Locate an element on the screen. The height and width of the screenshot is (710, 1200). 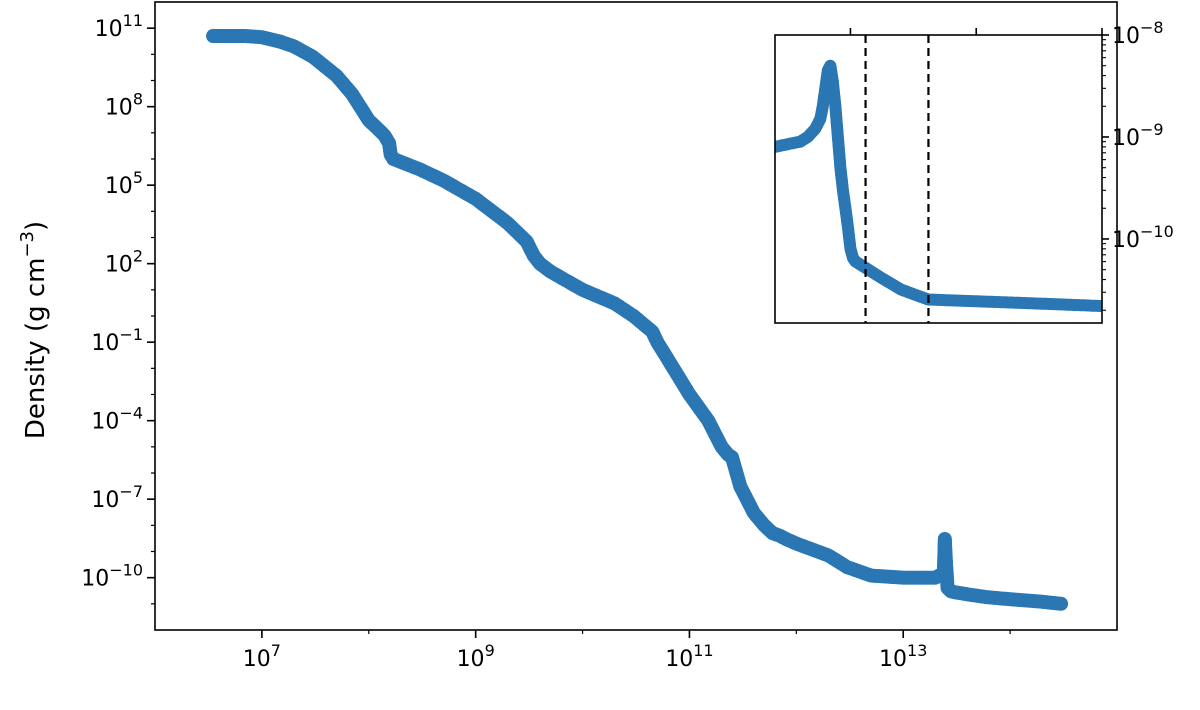
x-tick-exp: 11 is located at coordinates (703, 650).